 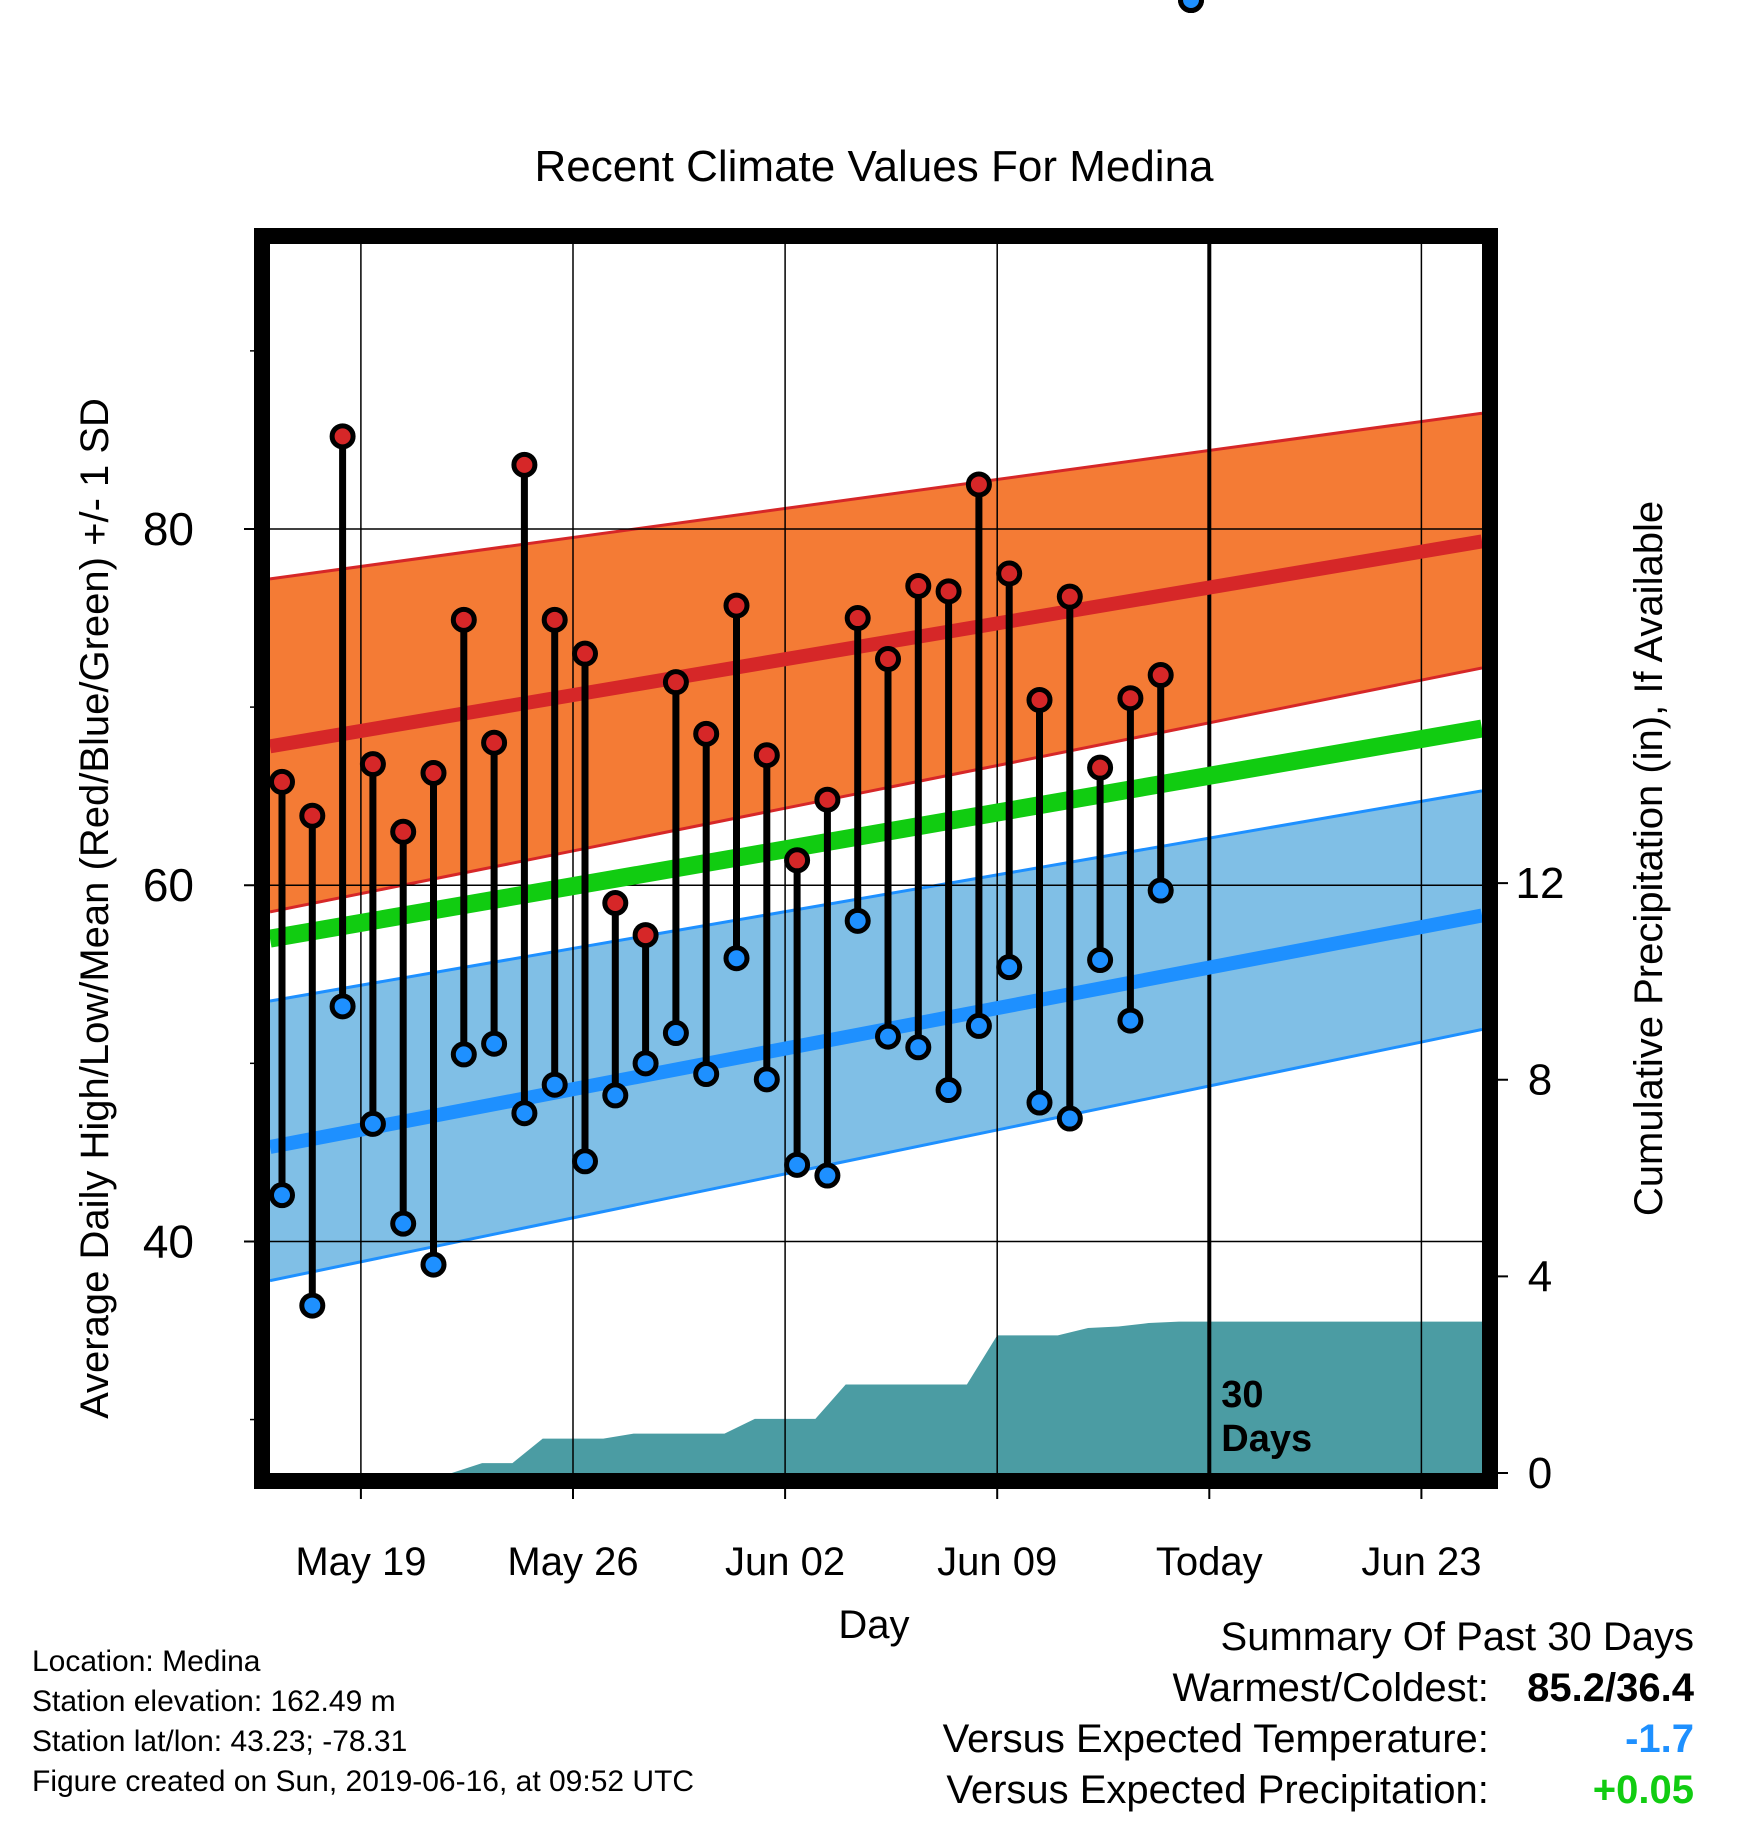 What do you see at coordinates (1330, 1688) in the screenshot?
I see `warm-cold-label: Warmest/Coldest:` at bounding box center [1330, 1688].